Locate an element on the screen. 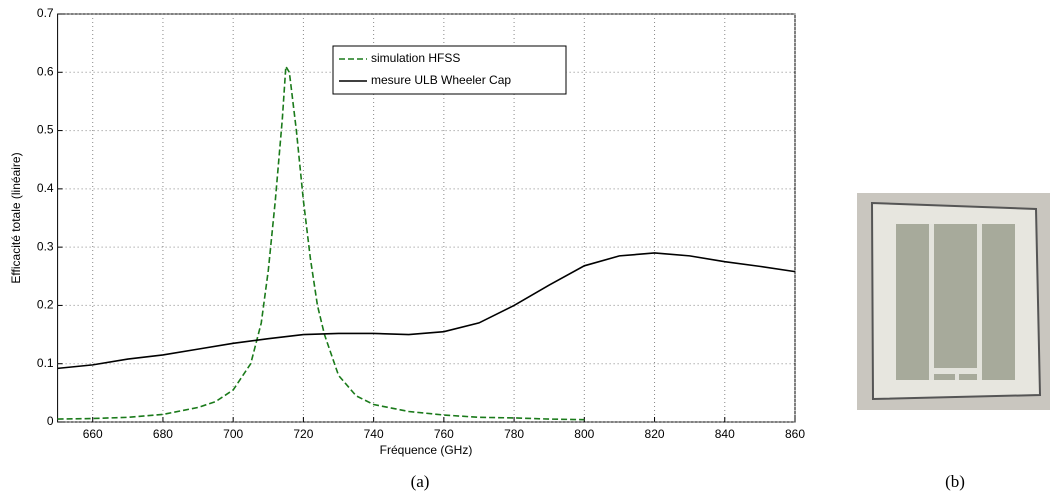  y-tick-label: 0 is located at coordinates (50, 421).